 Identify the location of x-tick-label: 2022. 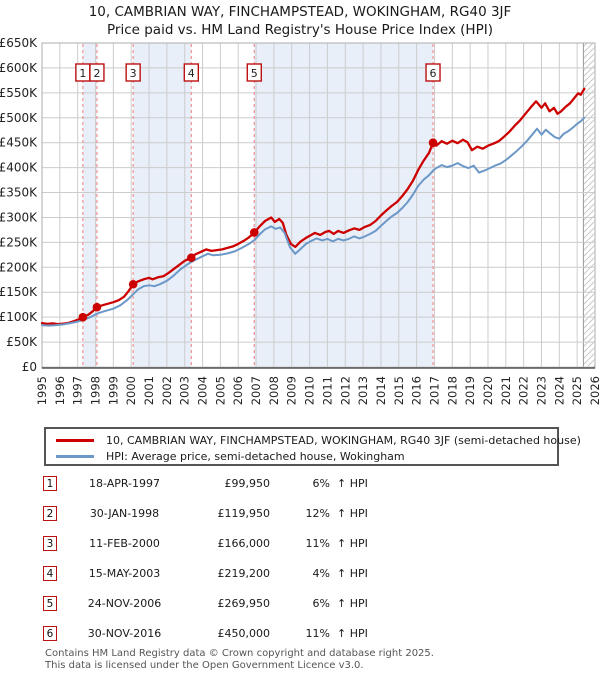
(524, 390).